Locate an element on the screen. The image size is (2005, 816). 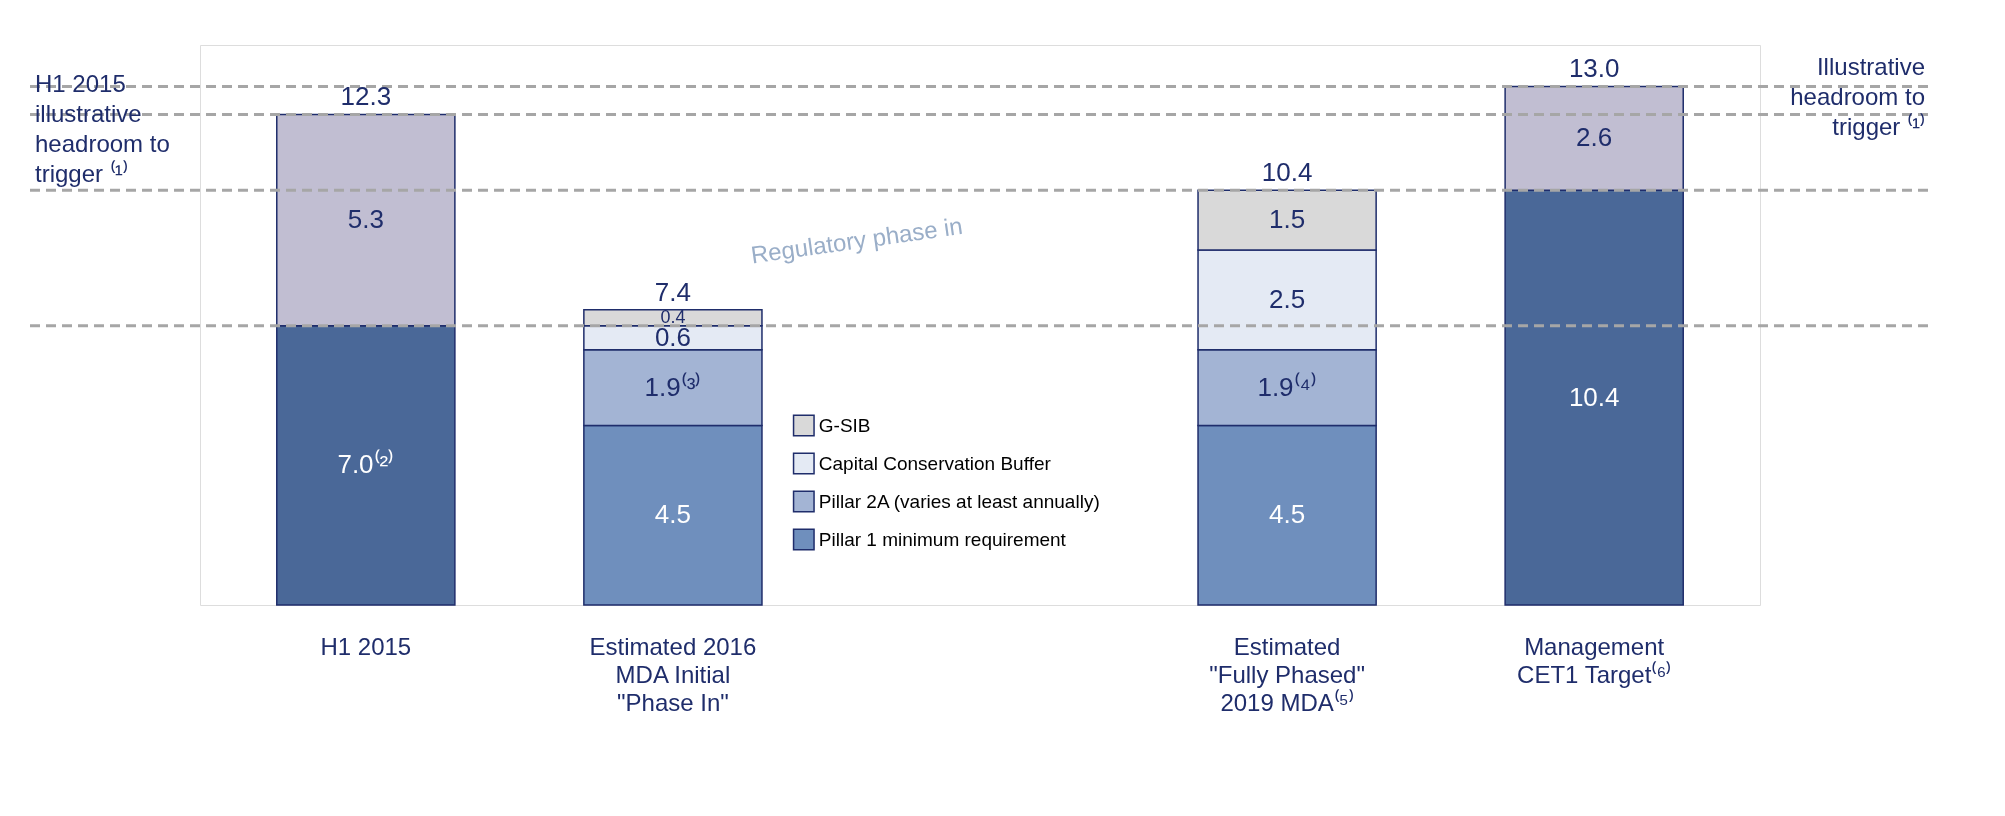
data-label: 5.3 is located at coordinates (365, 219).